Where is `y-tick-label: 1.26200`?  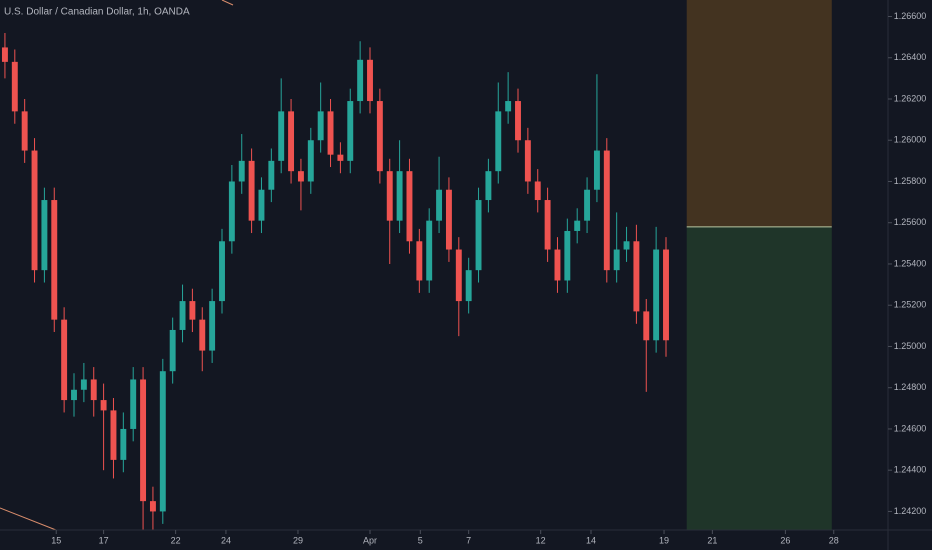
y-tick-label: 1.26200 is located at coordinates (910, 98).